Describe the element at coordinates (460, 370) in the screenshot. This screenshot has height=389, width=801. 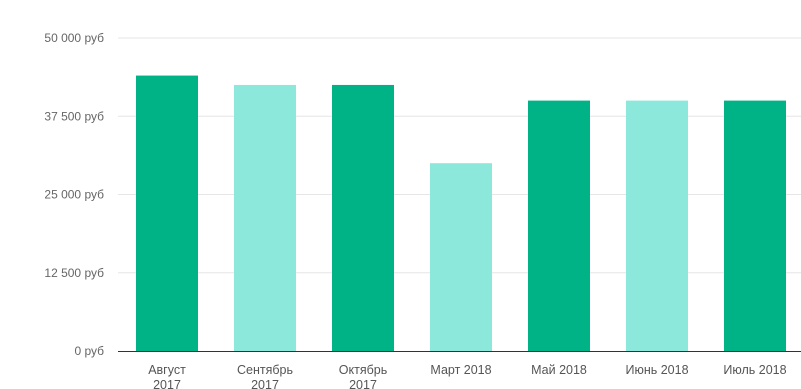
I see `x-tick-label: Март 2018` at that location.